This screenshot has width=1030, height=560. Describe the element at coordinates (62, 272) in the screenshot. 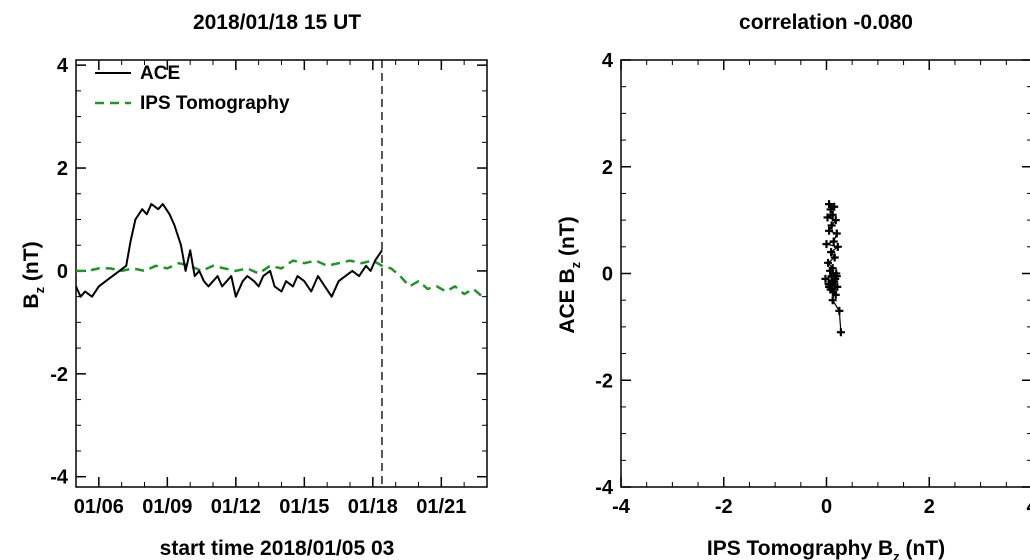

I see `left-y-tick-label: 0` at that location.